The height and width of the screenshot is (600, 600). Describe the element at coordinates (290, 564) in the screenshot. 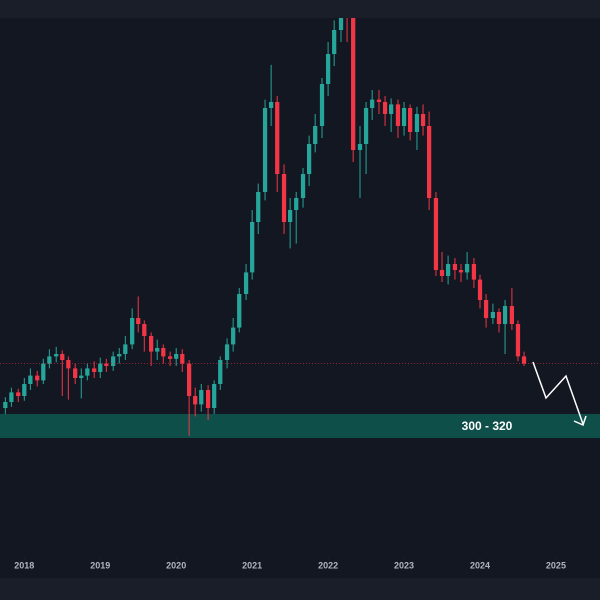

I see `time-axis: 2018 2019 2020 2021 2022 2023 2024 2025` at that location.